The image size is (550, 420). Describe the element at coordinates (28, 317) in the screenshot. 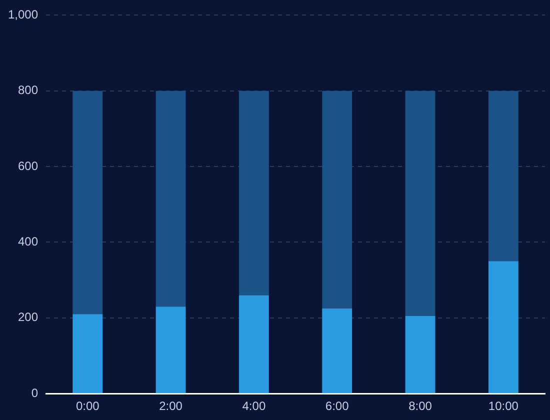

I see `y-tick-label: 200` at that location.